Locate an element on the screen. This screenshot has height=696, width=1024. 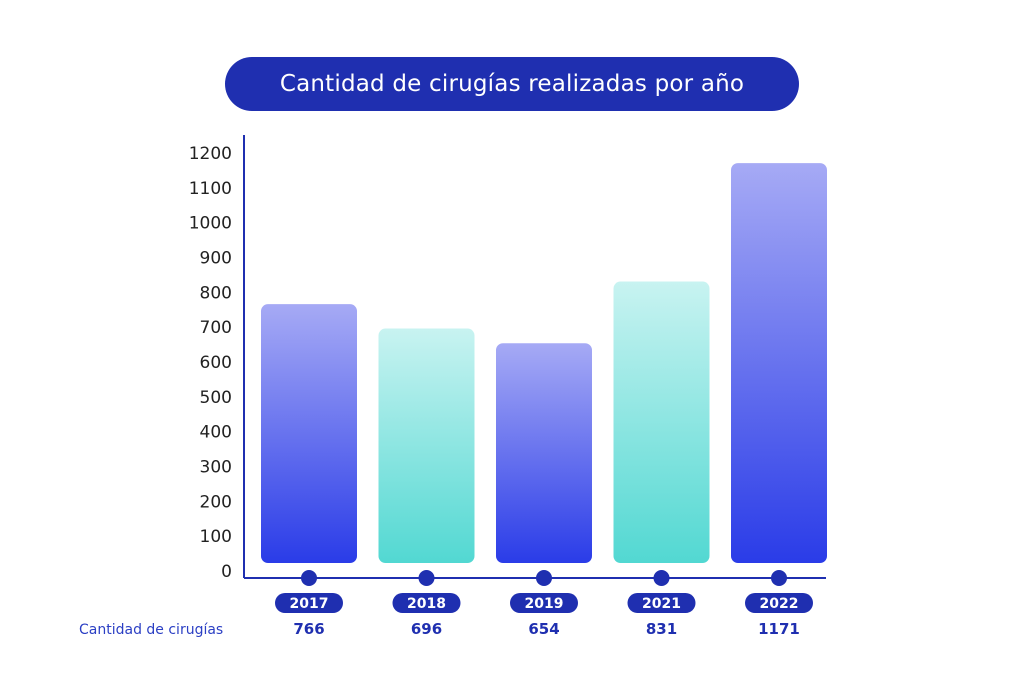
chart-title: Cantidad de cirugías realizadas por año is located at coordinates (512, 84).